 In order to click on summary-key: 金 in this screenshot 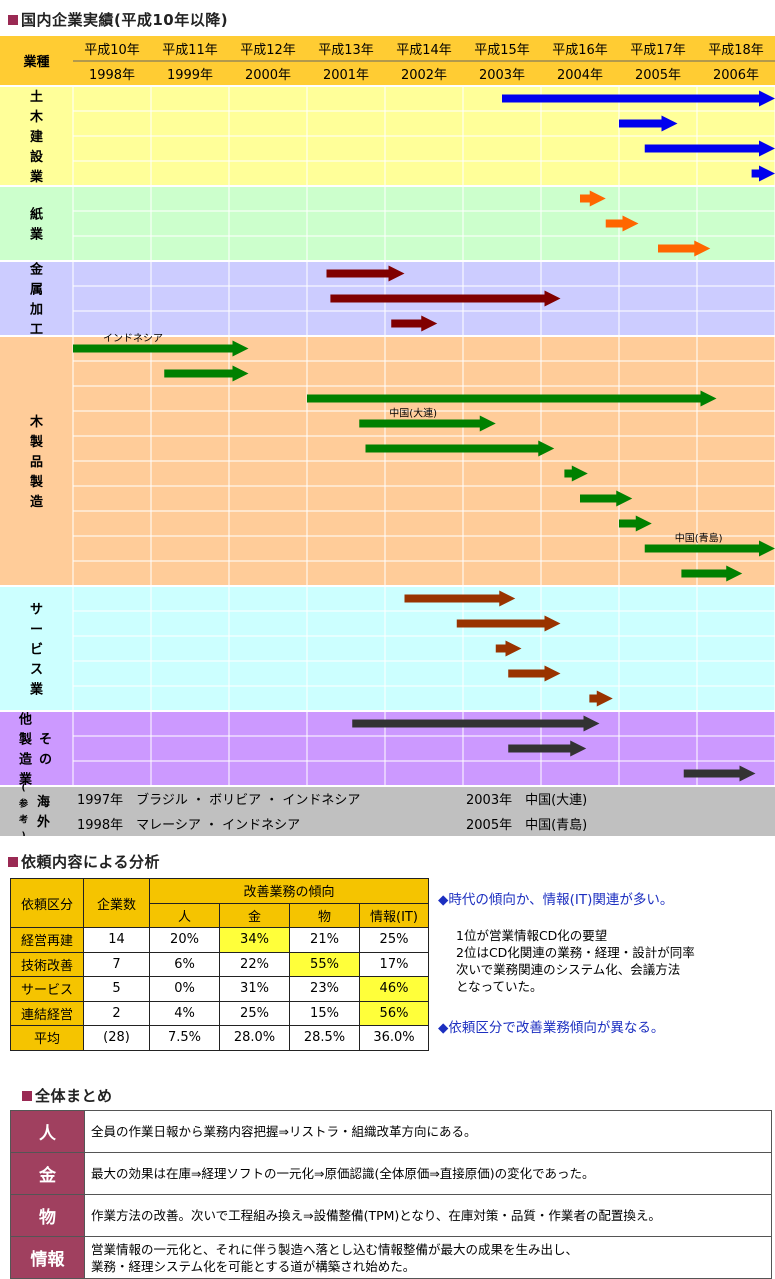, I will do `click(47, 1173)`.